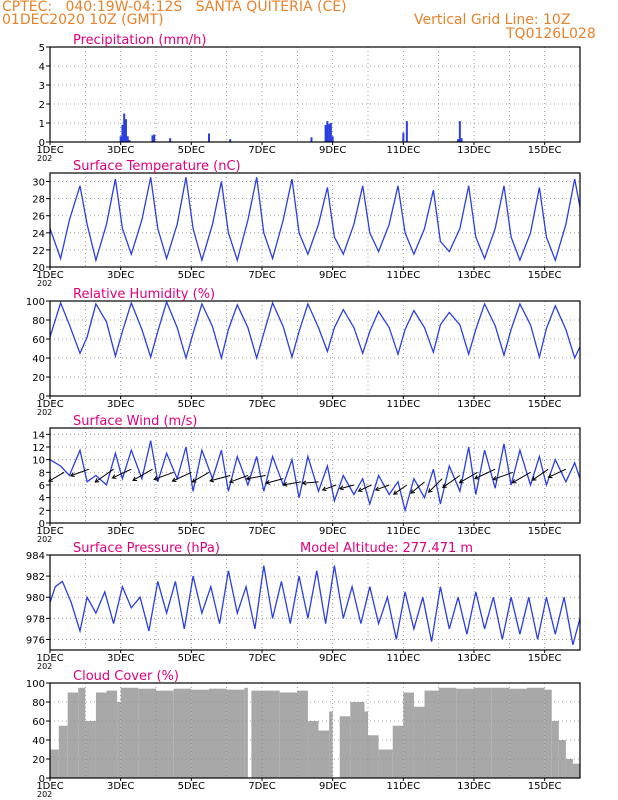 This screenshot has width=618, height=800. Describe the element at coordinates (42, 86) in the screenshot. I see `precipitation-ytick-label: 3` at that location.